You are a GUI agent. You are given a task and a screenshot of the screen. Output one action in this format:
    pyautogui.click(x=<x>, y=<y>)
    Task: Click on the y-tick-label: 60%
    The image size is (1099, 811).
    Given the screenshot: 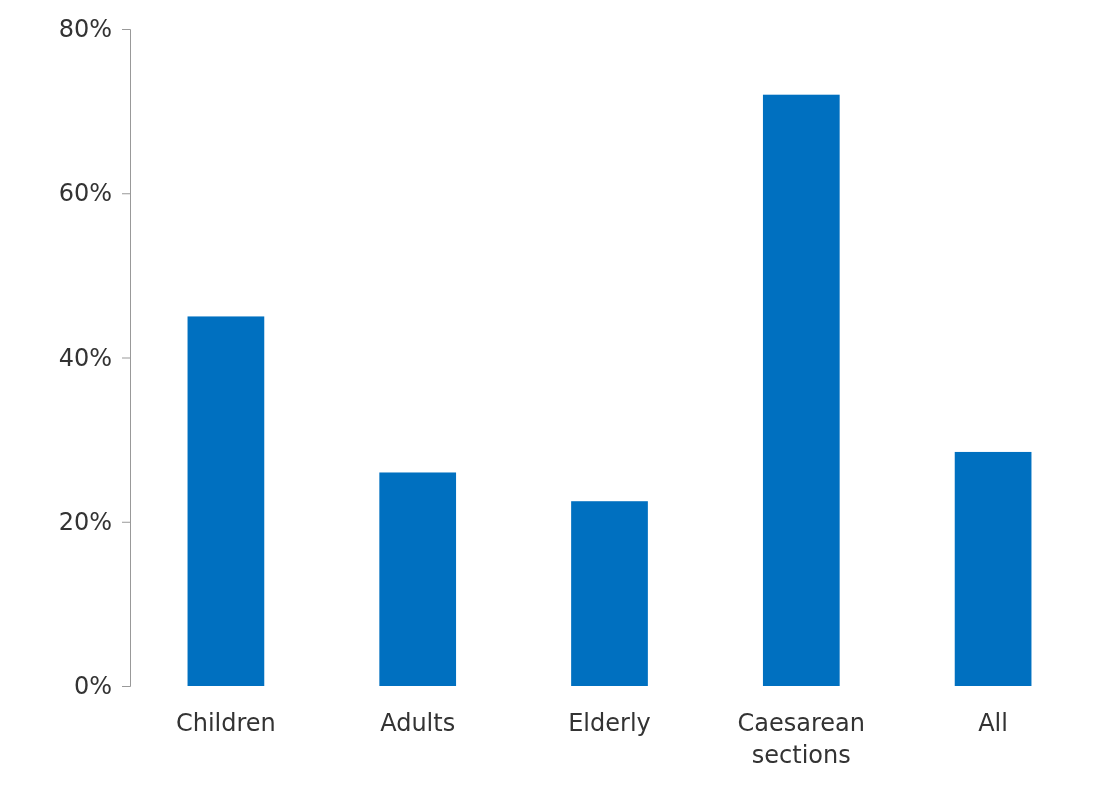 What is the action you would take?
    pyautogui.click(x=85, y=193)
    